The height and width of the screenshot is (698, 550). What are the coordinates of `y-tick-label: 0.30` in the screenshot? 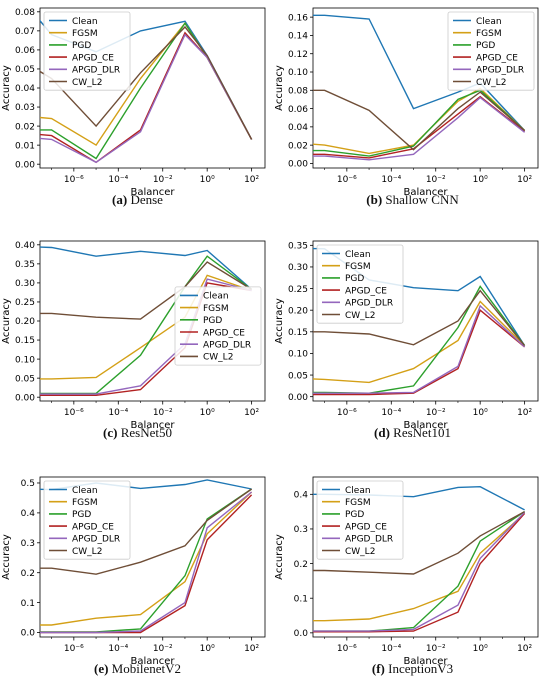 It's located at (25, 284).